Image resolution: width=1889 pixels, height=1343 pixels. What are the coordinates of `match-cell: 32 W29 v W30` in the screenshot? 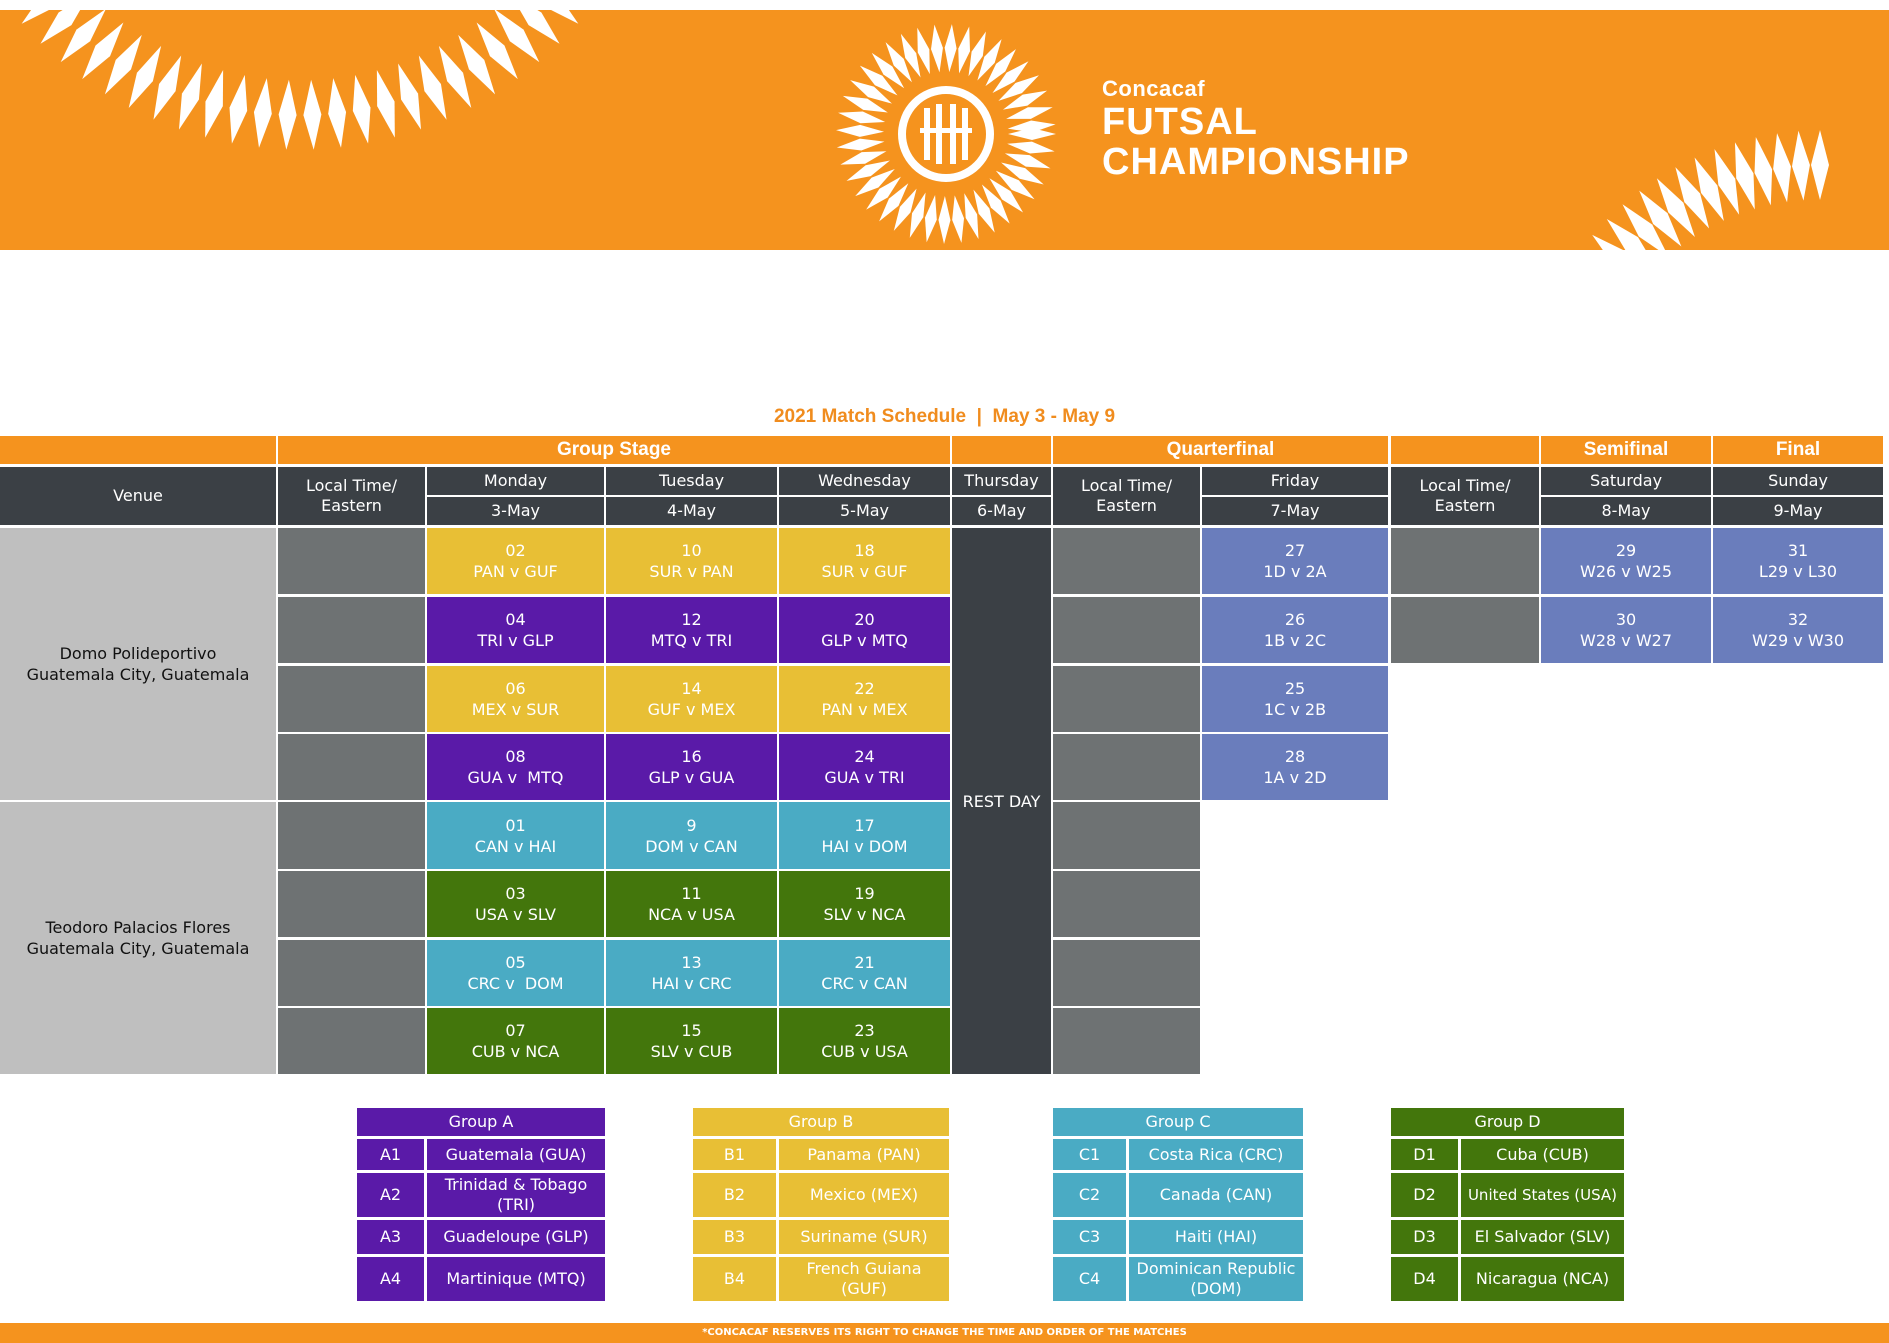 It's located at (1798, 630).